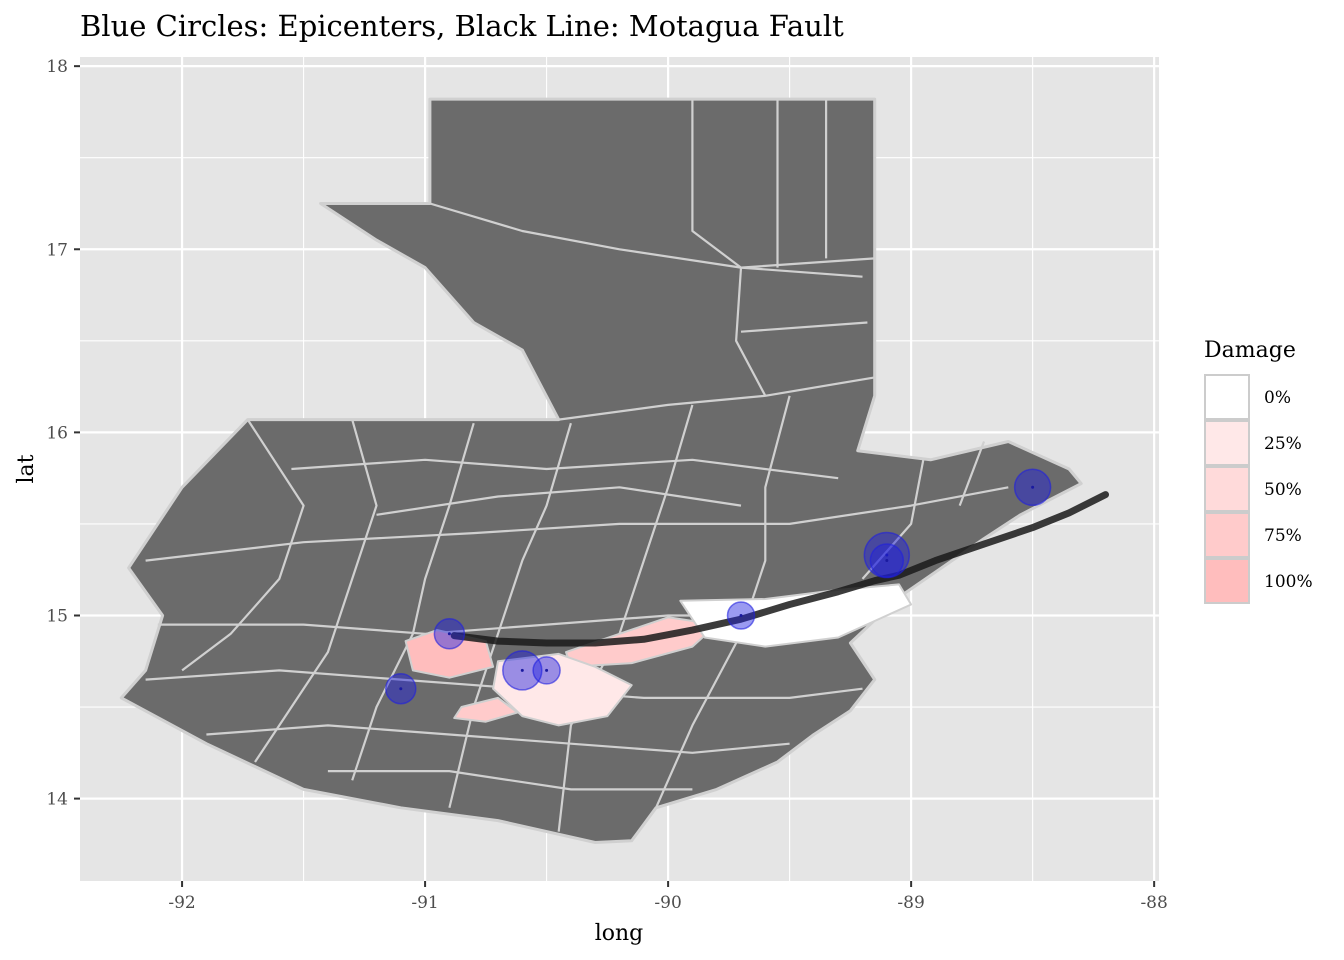  I want to click on x-axis: -92 -91 -90 -89 -88, so click(668, 897).